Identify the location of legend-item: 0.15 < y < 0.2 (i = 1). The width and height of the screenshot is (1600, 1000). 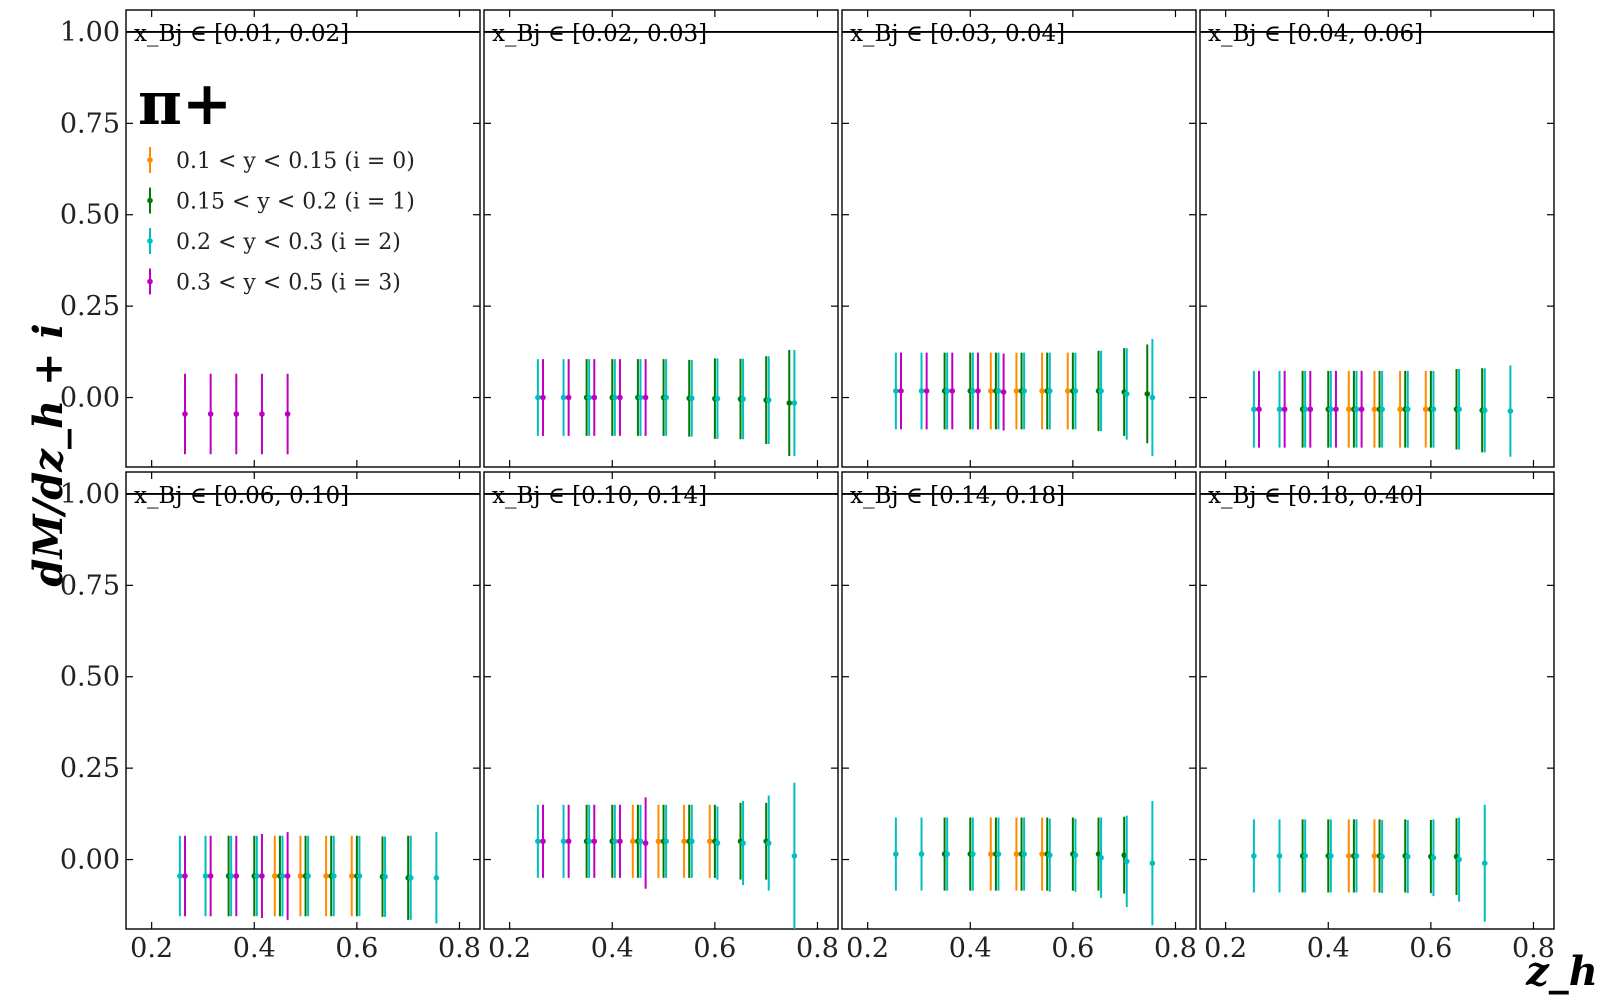
(281, 201).